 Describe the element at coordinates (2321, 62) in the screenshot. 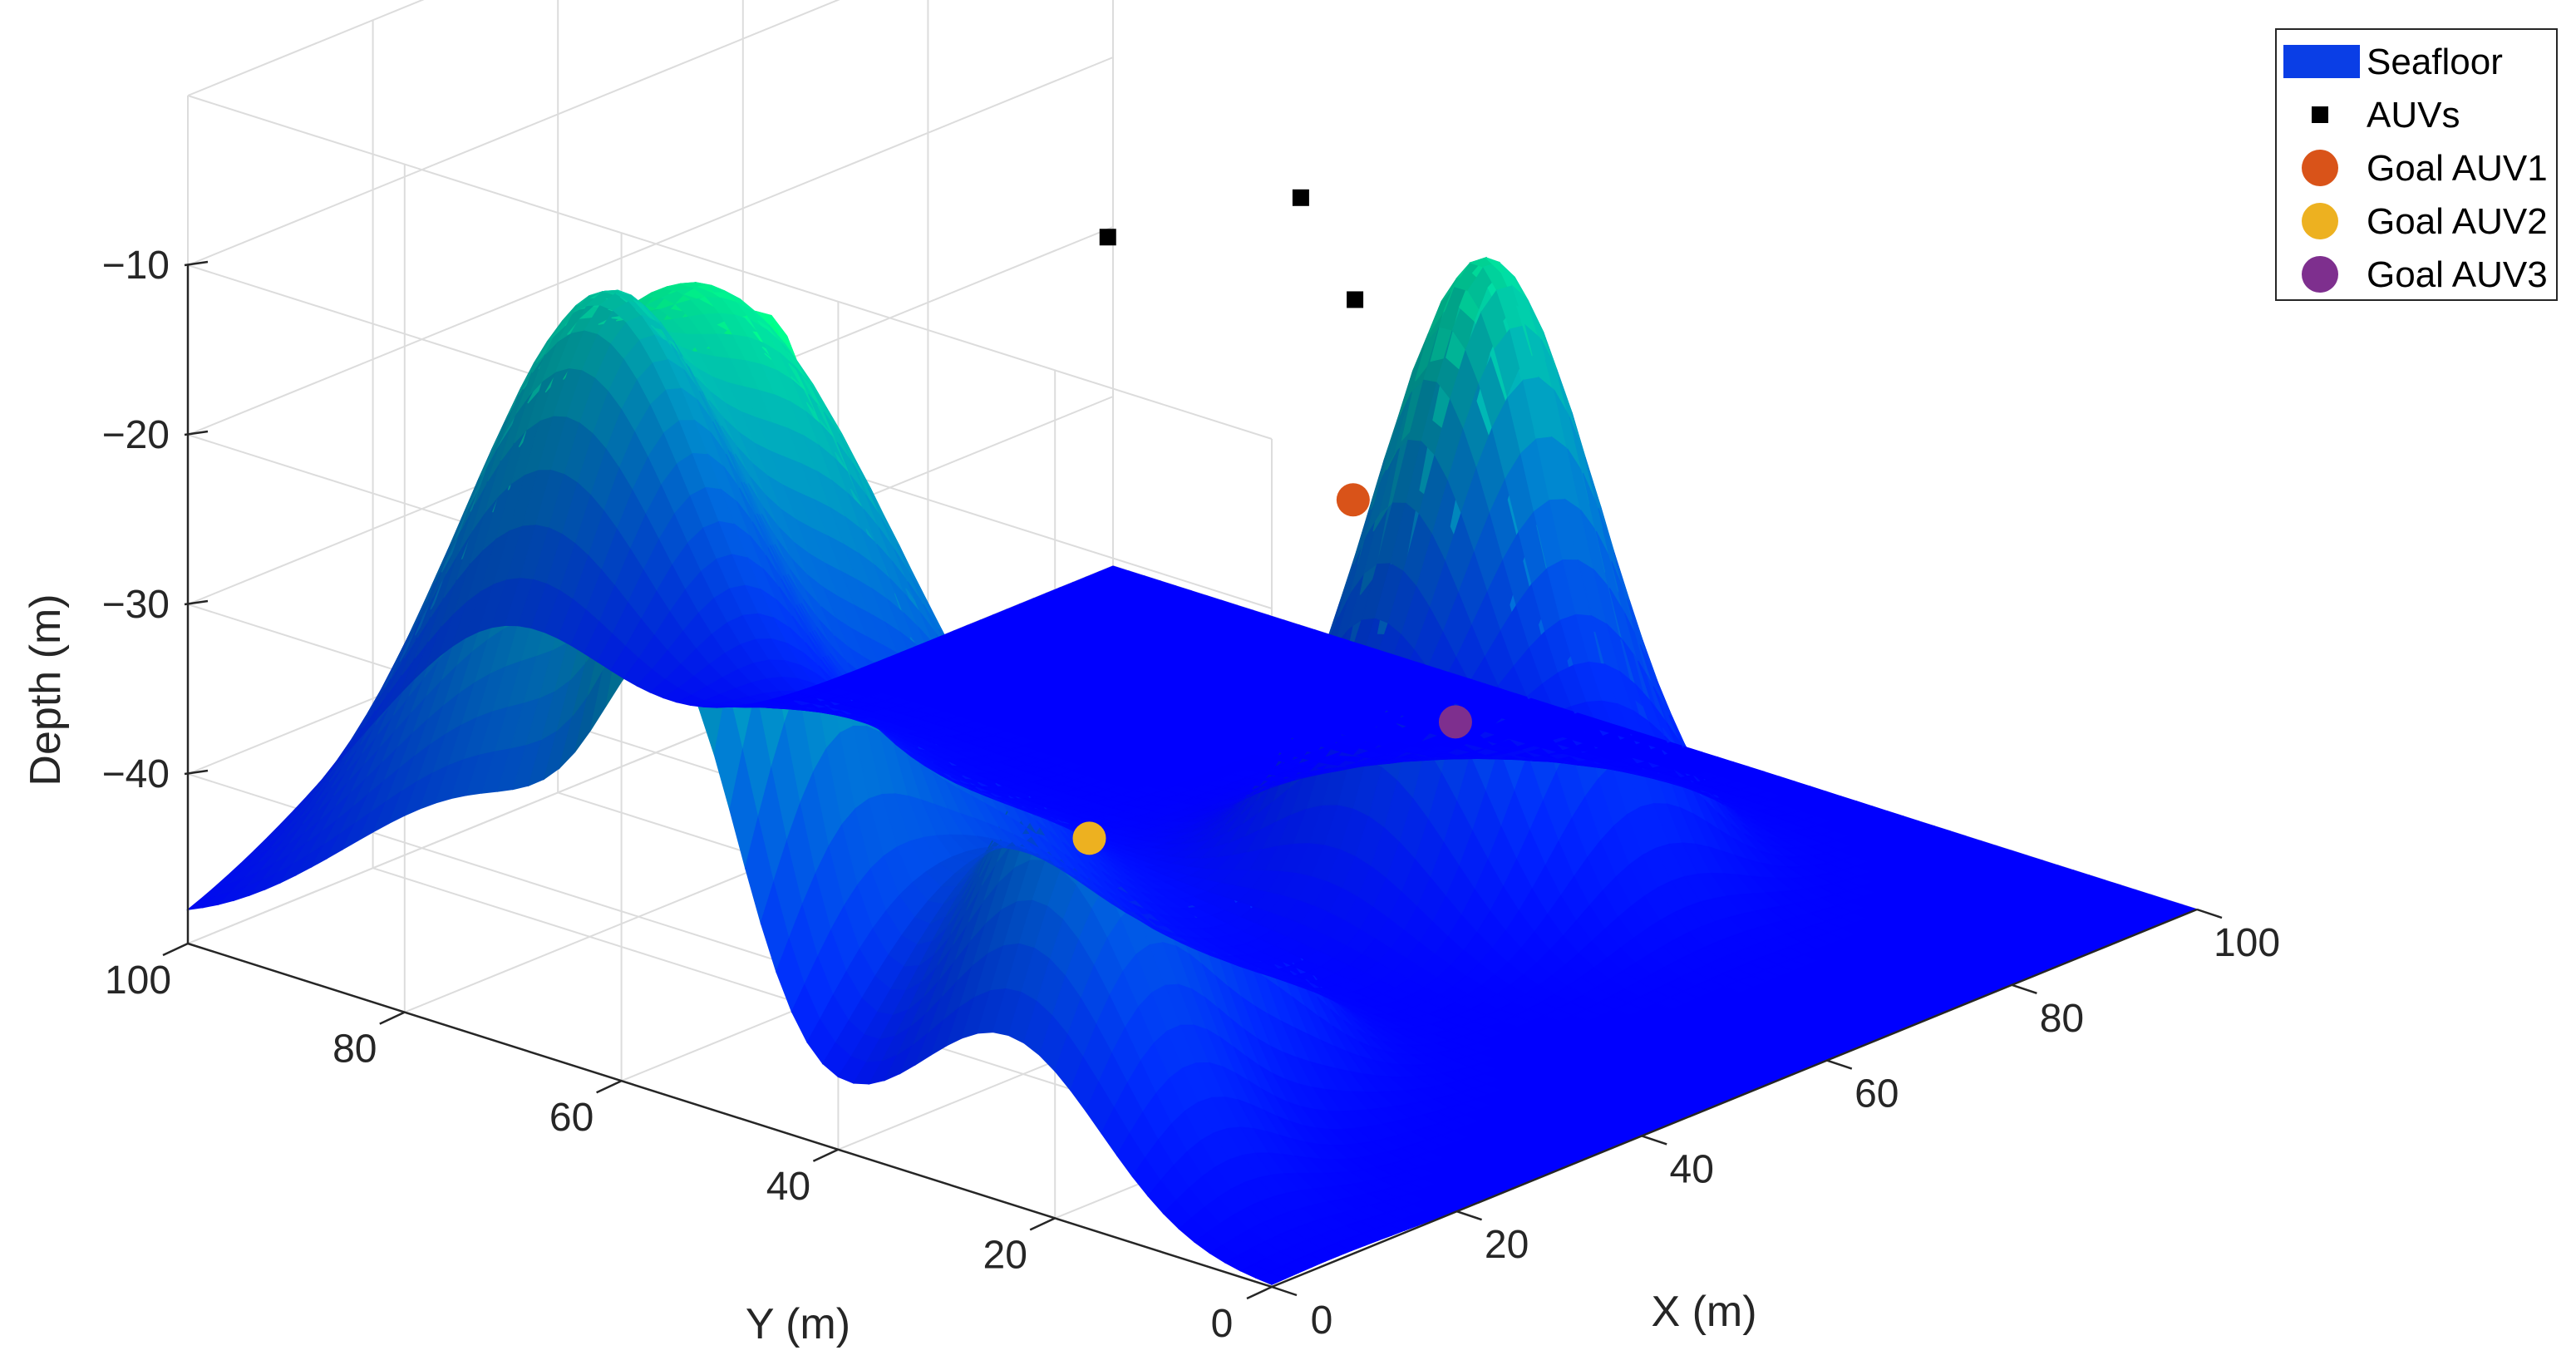

I see `legend-swatch-seafloor` at that location.